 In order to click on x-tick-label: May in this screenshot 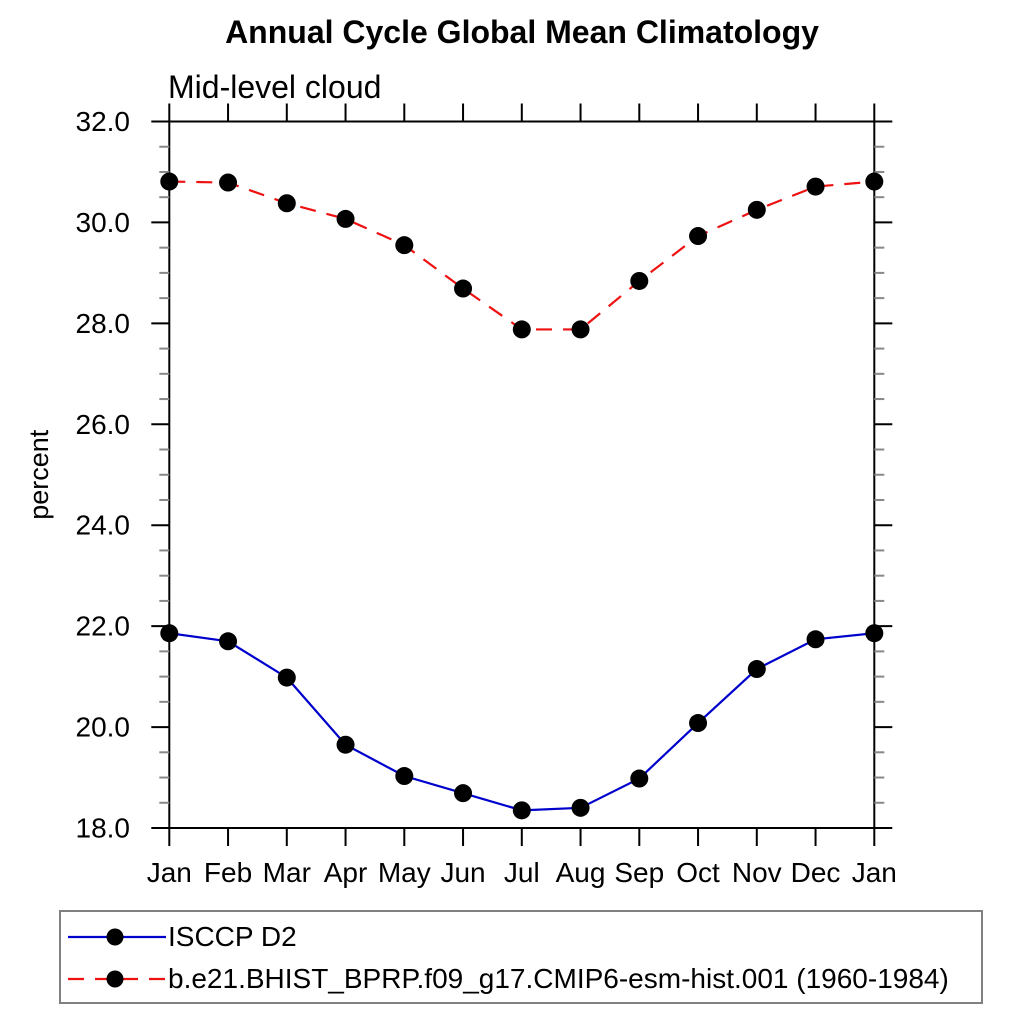, I will do `click(404, 872)`.